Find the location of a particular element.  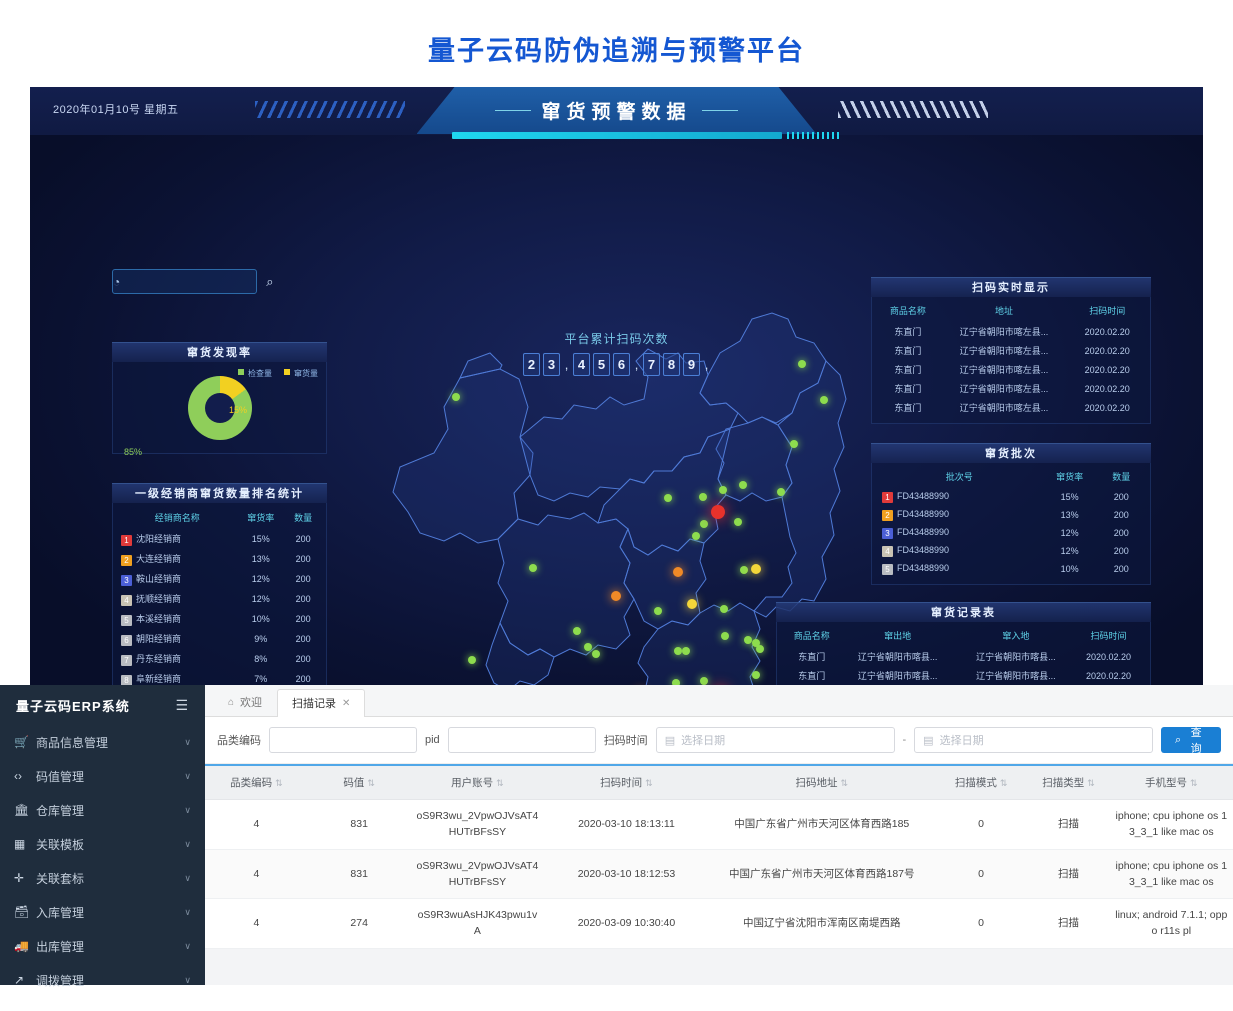

hamburger-icon: ☰ is located at coordinates (182, 704).